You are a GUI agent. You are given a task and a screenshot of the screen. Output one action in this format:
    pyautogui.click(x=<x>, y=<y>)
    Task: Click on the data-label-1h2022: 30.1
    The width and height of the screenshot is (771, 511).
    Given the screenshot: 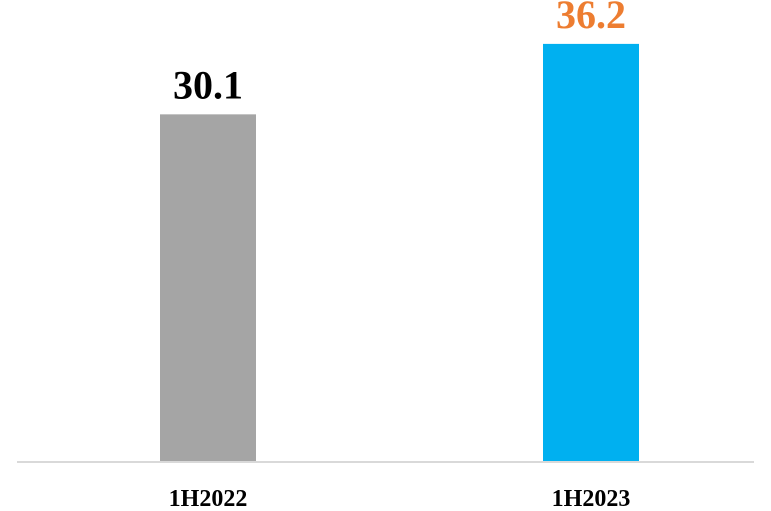 What is the action you would take?
    pyautogui.click(x=208, y=84)
    